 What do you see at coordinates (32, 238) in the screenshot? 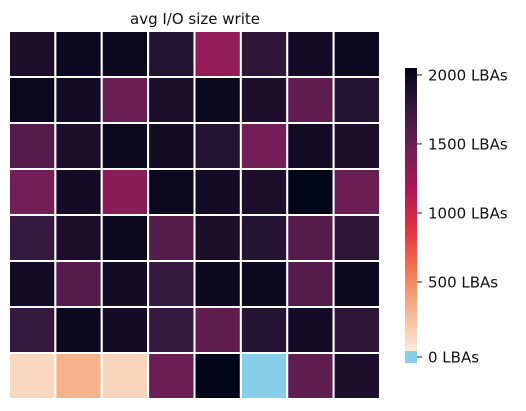
I see `heatmap-cell-r4-c0` at bounding box center [32, 238].